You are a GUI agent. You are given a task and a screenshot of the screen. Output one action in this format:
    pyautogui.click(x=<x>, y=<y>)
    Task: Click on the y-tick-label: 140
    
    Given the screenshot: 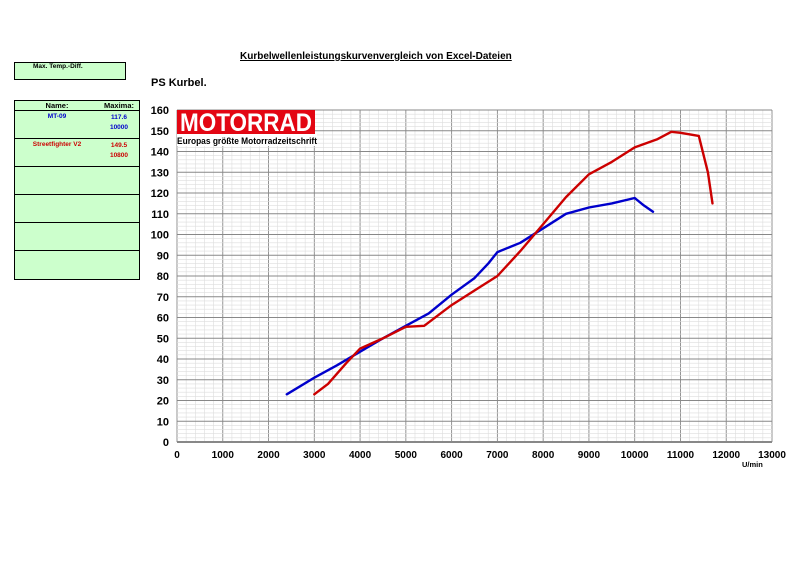 What is the action you would take?
    pyautogui.click(x=160, y=153)
    